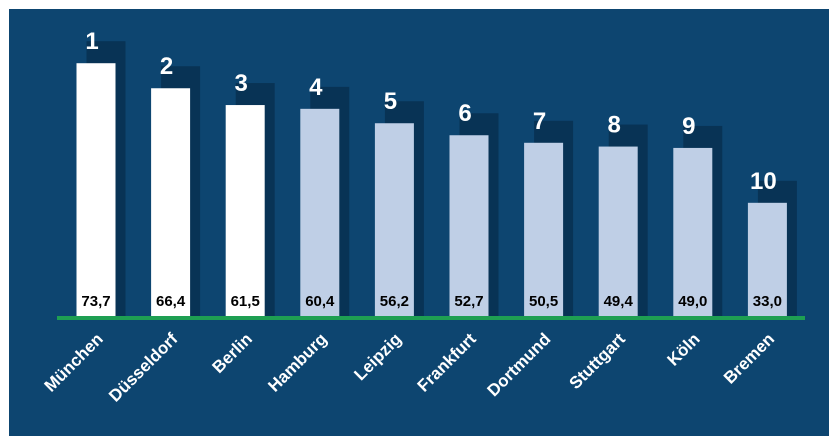 The width and height of the screenshot is (839, 445). What do you see at coordinates (767, 259) in the screenshot?
I see `bar-bremen` at bounding box center [767, 259].